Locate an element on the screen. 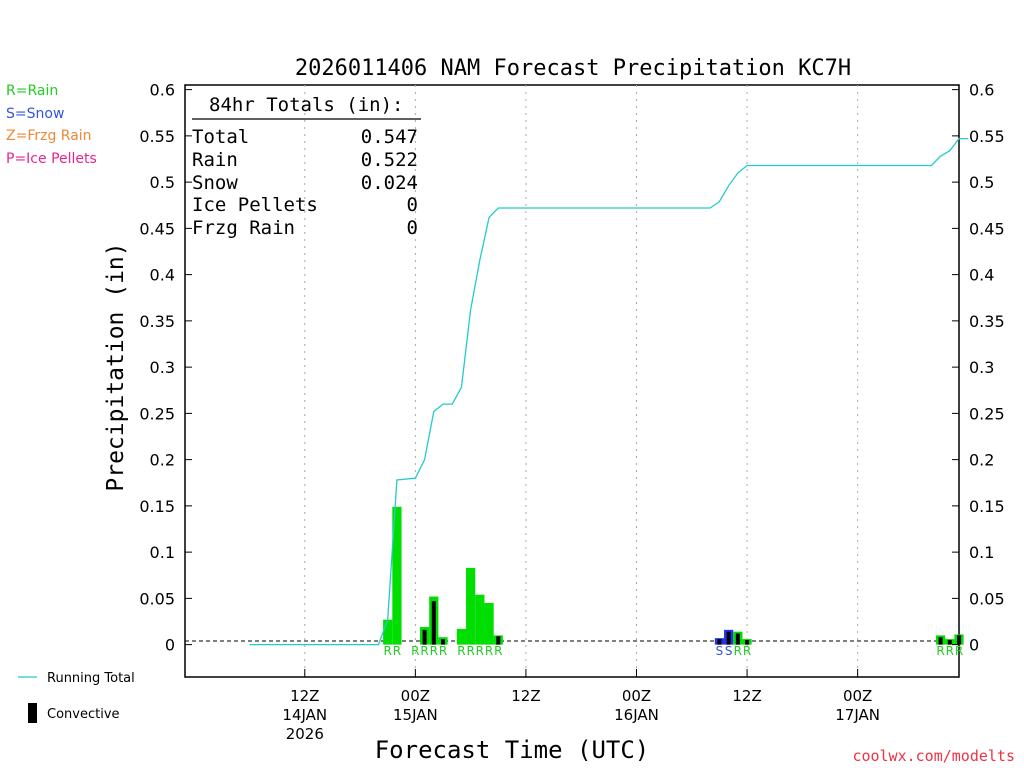 The width and height of the screenshot is (1024, 768). type-label-8: R is located at coordinates (480, 651).